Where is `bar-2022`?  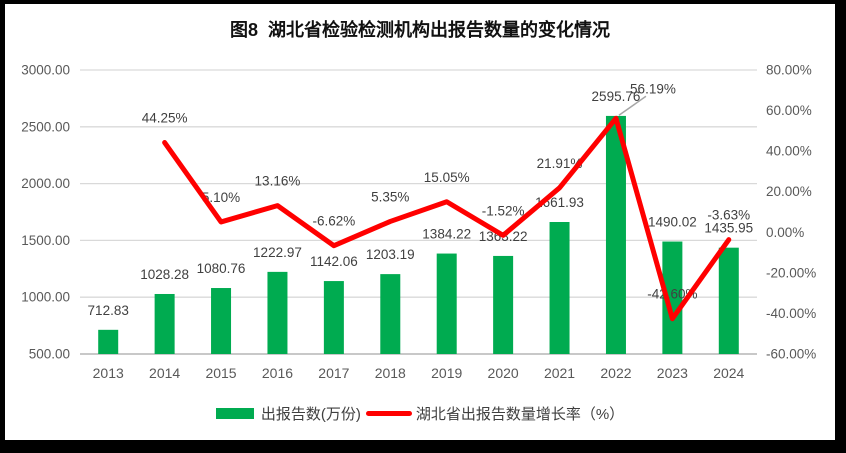
bar-2022 is located at coordinates (615, 234).